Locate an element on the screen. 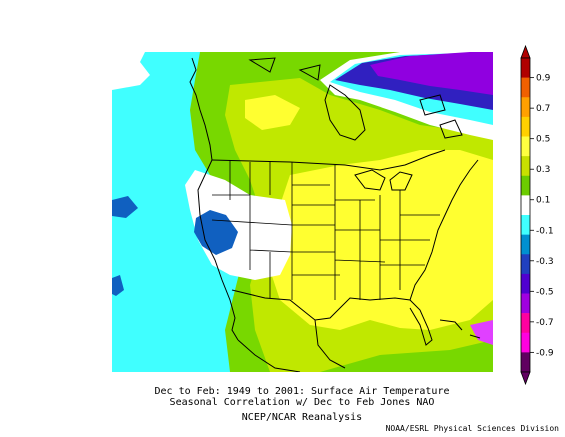  magenta-patch is located at coordinates (481, 332).